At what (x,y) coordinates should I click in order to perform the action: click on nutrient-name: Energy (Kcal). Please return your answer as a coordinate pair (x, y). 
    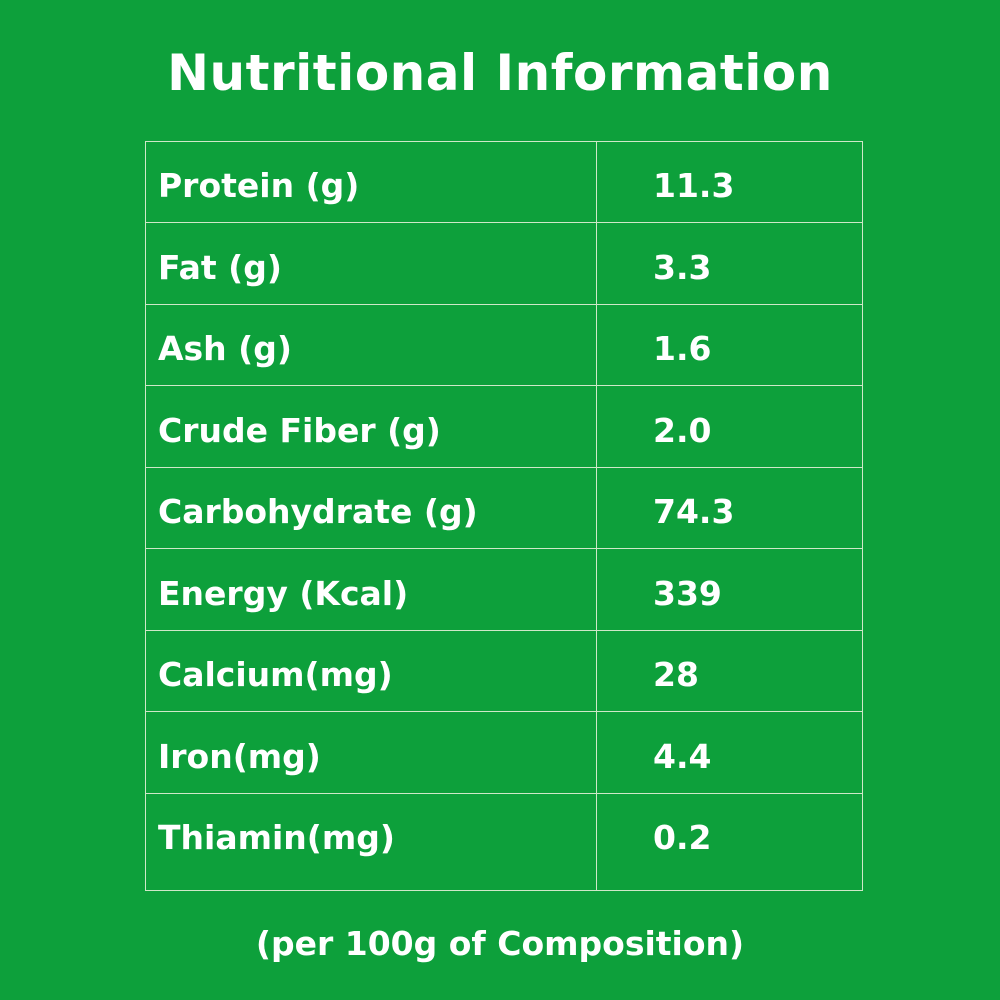
    Looking at the image, I should click on (283, 593).